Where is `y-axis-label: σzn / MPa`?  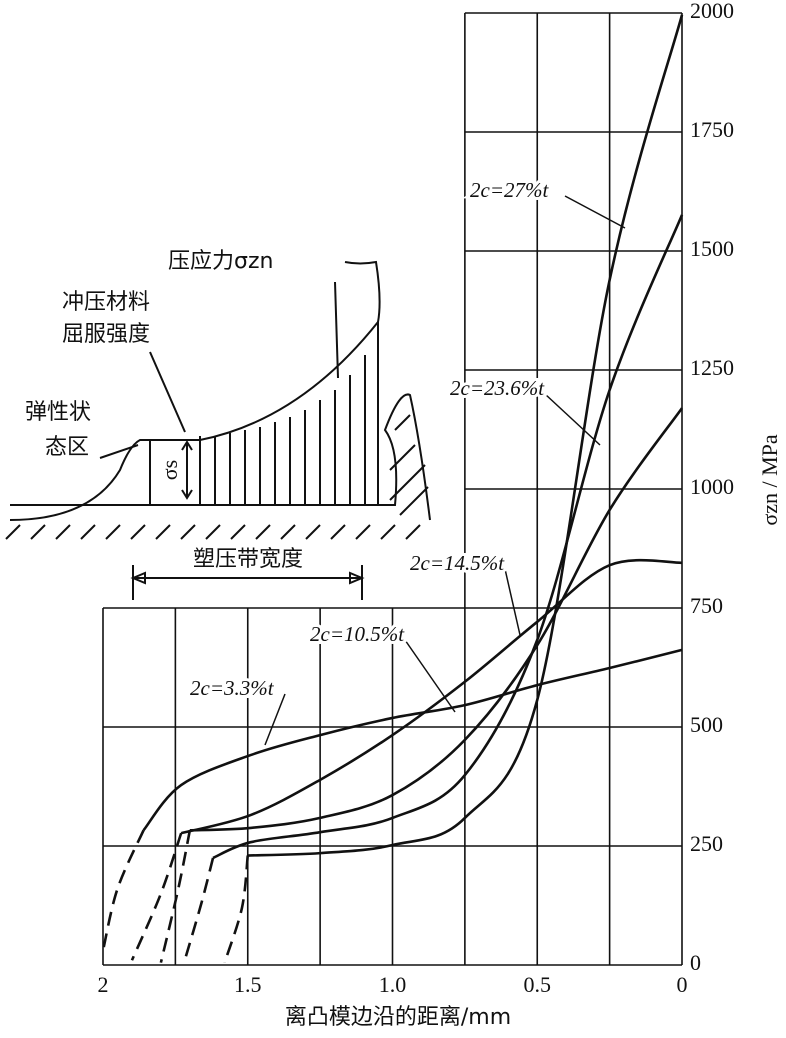
y-axis-label: σzn / MPa is located at coordinates (769, 480).